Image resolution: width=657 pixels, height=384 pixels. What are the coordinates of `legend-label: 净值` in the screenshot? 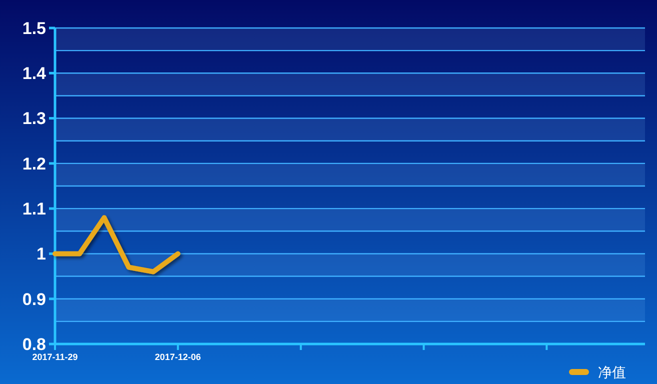 It's located at (612, 372).